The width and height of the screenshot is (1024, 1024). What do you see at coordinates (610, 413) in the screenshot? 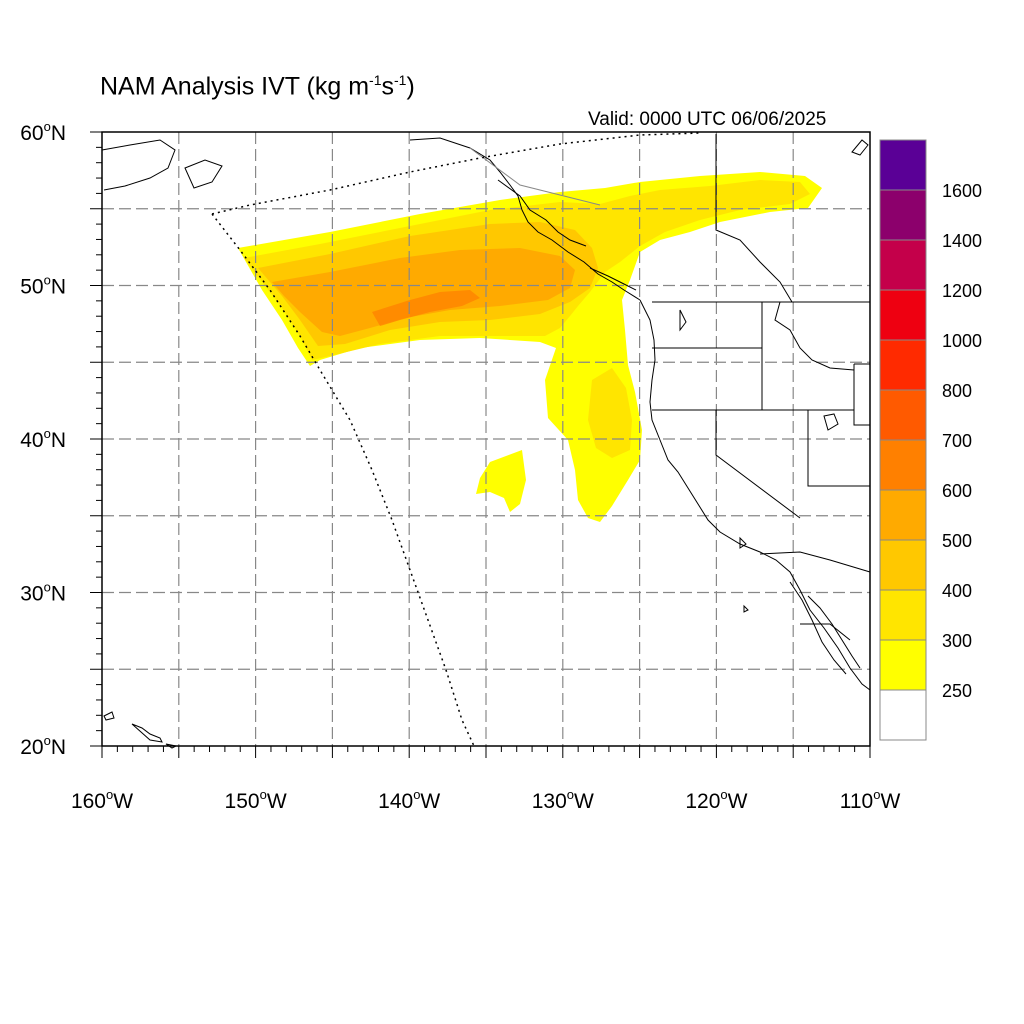
I see `ivt-region-300-plume` at bounding box center [610, 413].